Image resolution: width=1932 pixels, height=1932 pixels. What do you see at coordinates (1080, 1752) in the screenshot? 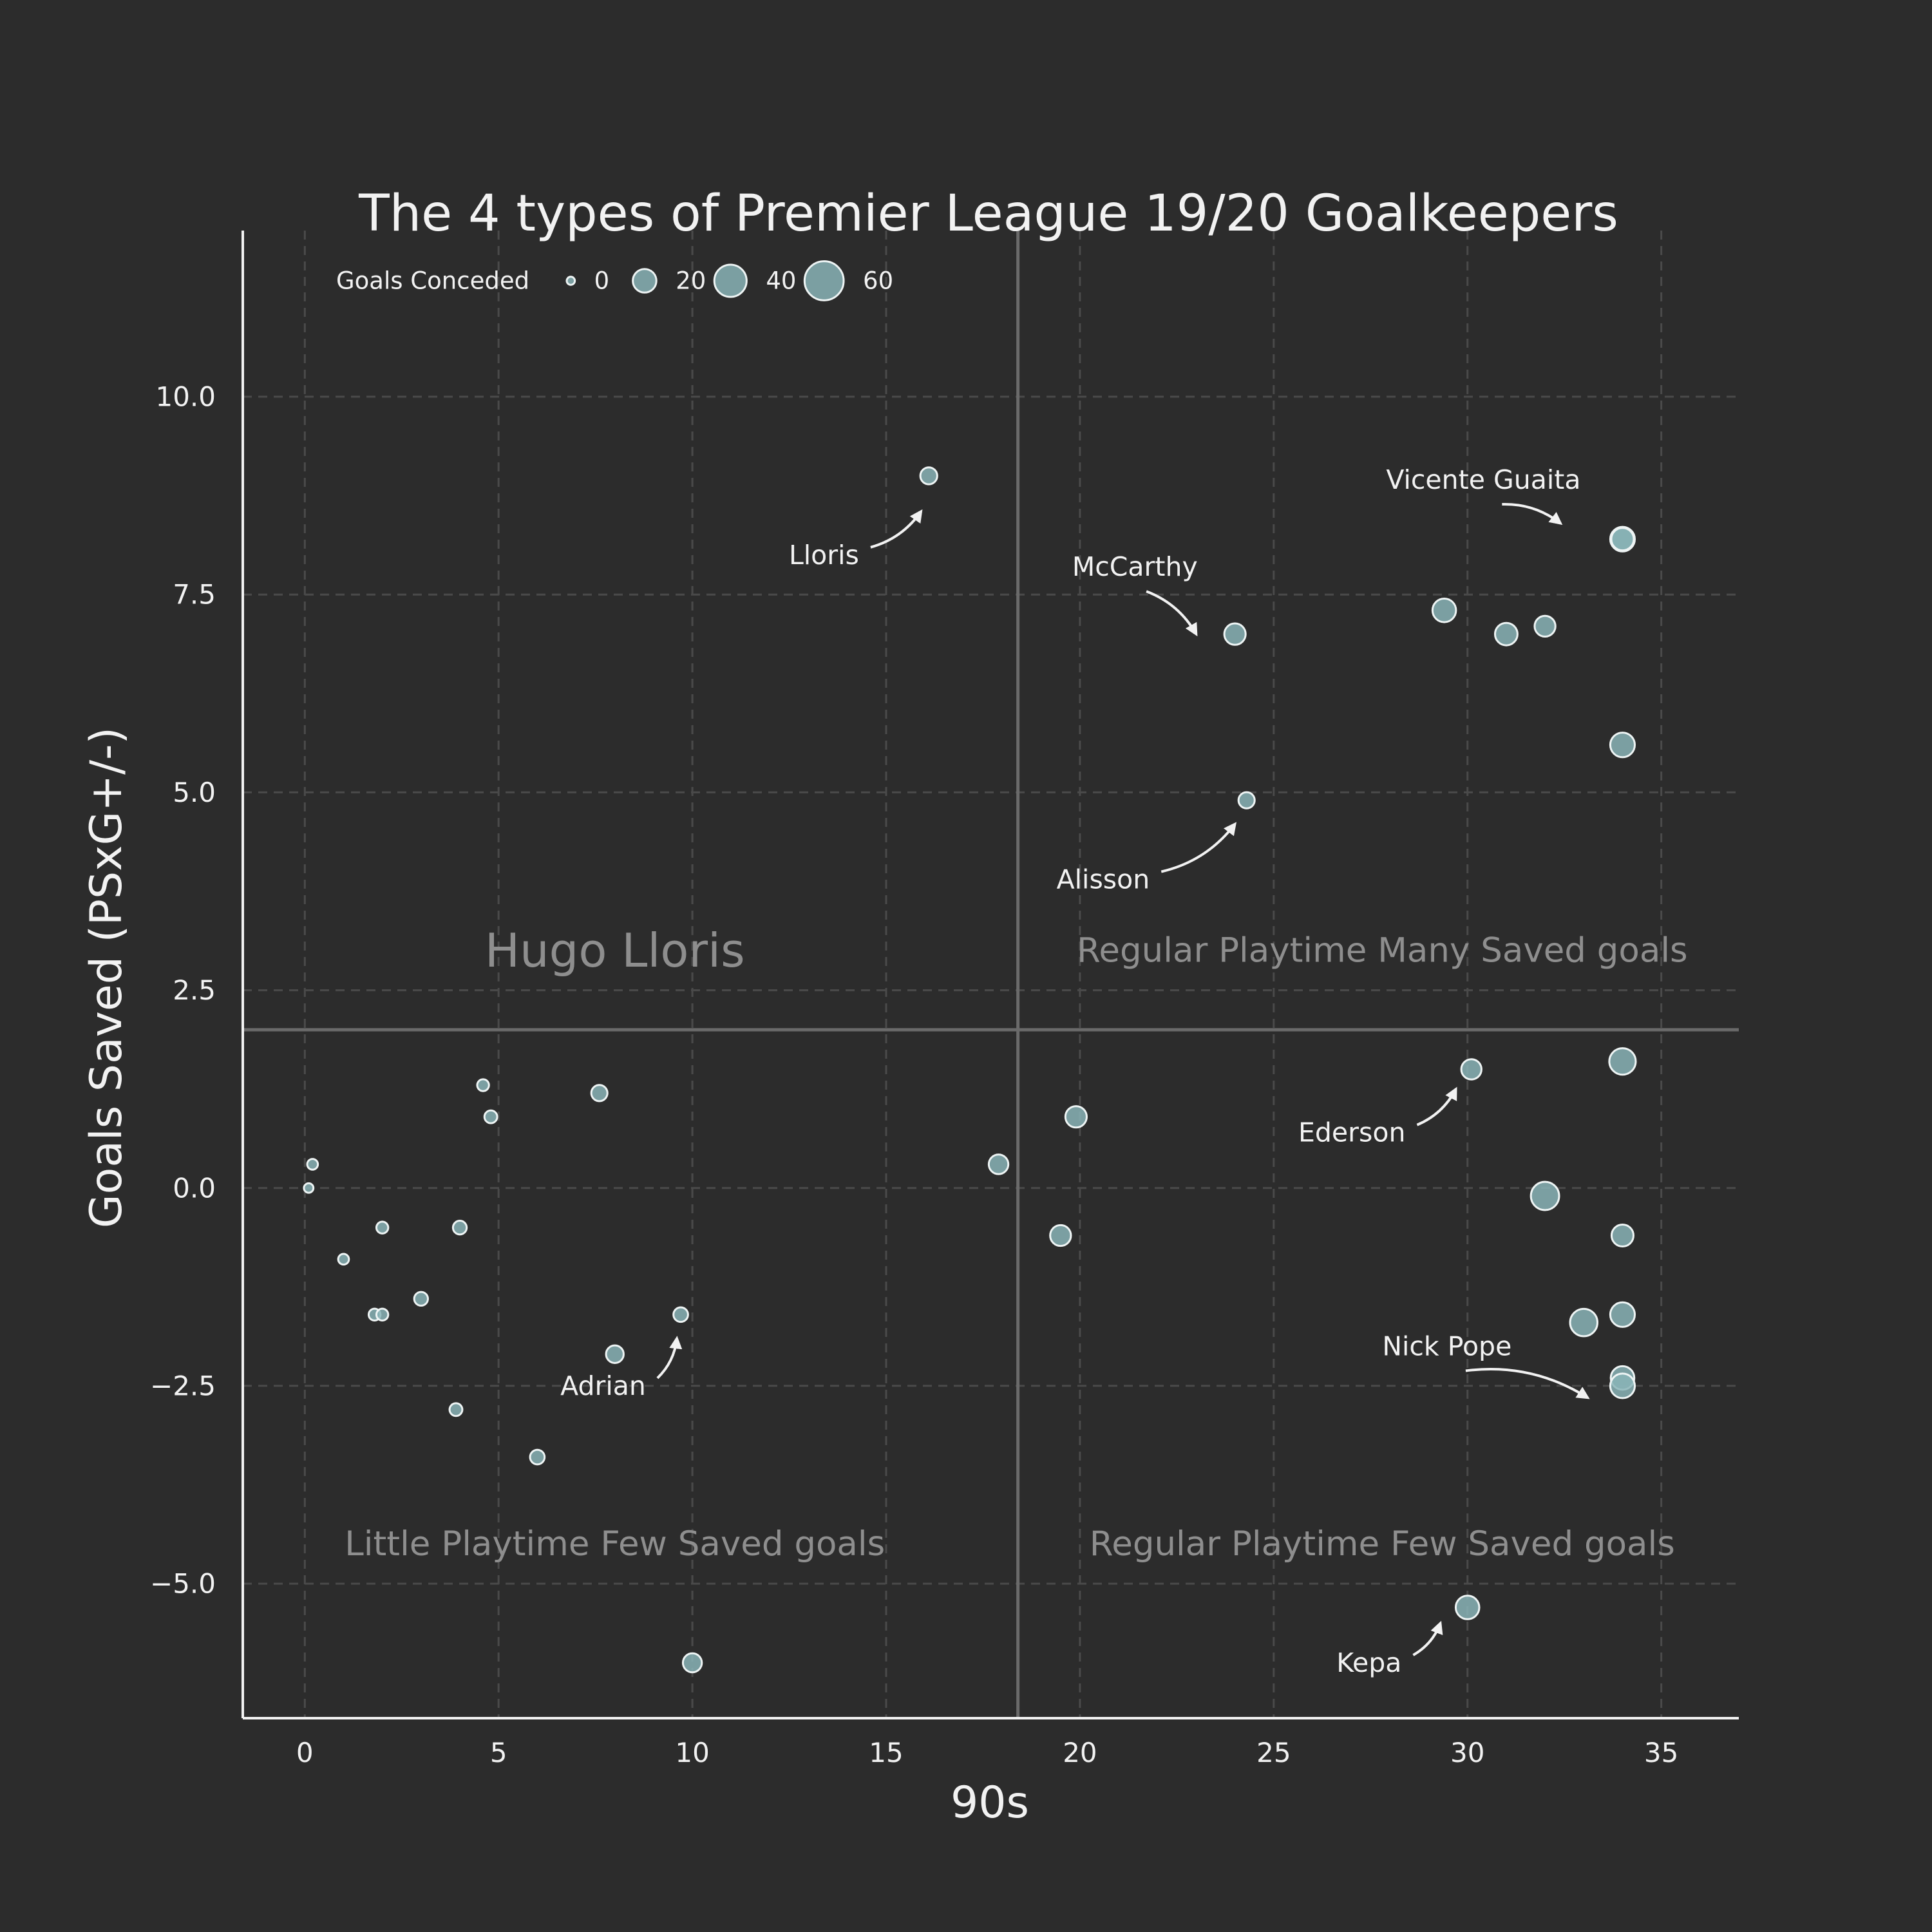
I see `x-tick-label: 20` at bounding box center [1080, 1752].